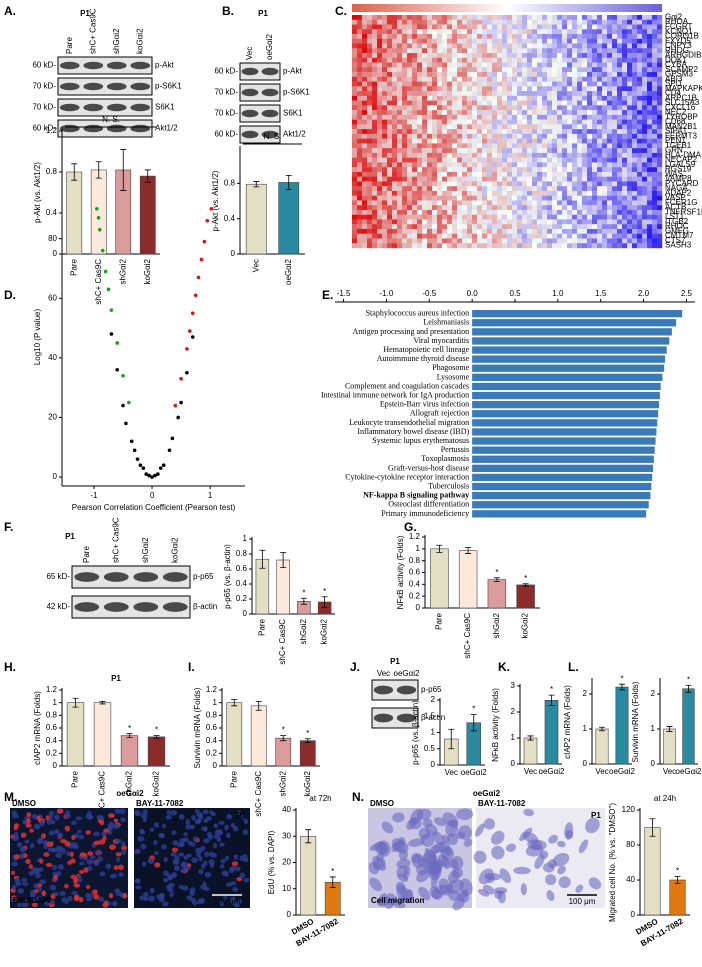  Describe the element at coordinates (98, 212) in the screenshot. I see `bar` at that location.